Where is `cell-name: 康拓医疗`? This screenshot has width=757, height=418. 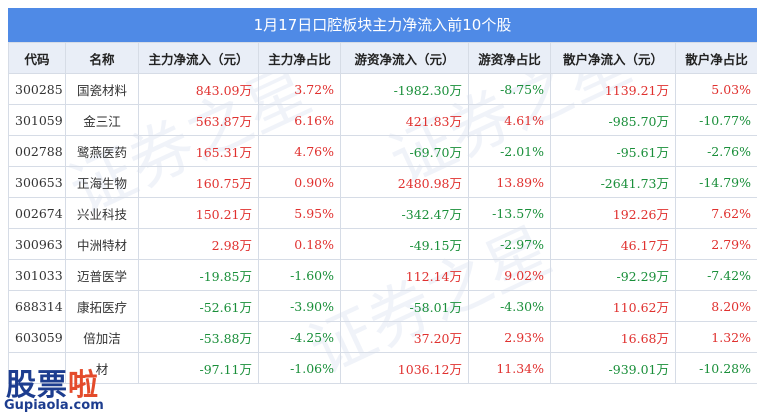
cell-name: 康拓医疗 is located at coordinates (102, 306).